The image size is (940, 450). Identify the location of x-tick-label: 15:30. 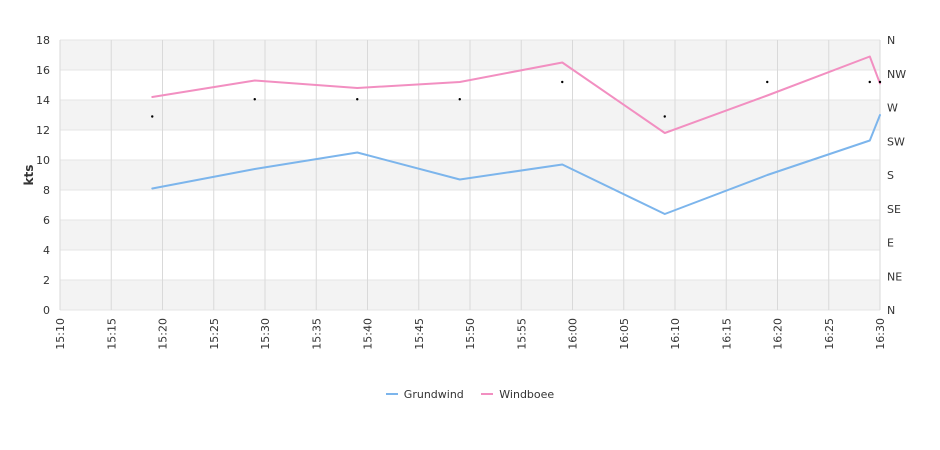
(265, 334).